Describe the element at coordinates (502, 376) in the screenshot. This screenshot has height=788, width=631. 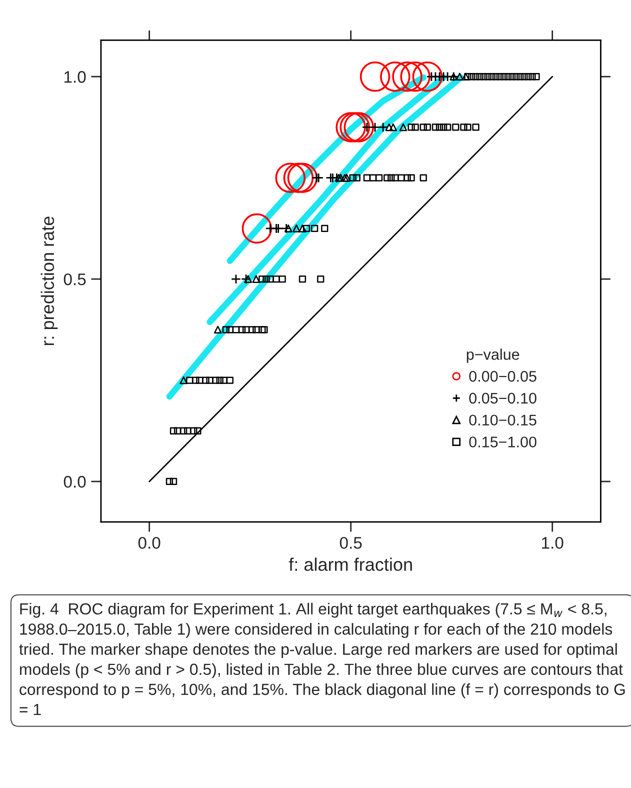
I see `legend-label: 0.00−0.05` at that location.